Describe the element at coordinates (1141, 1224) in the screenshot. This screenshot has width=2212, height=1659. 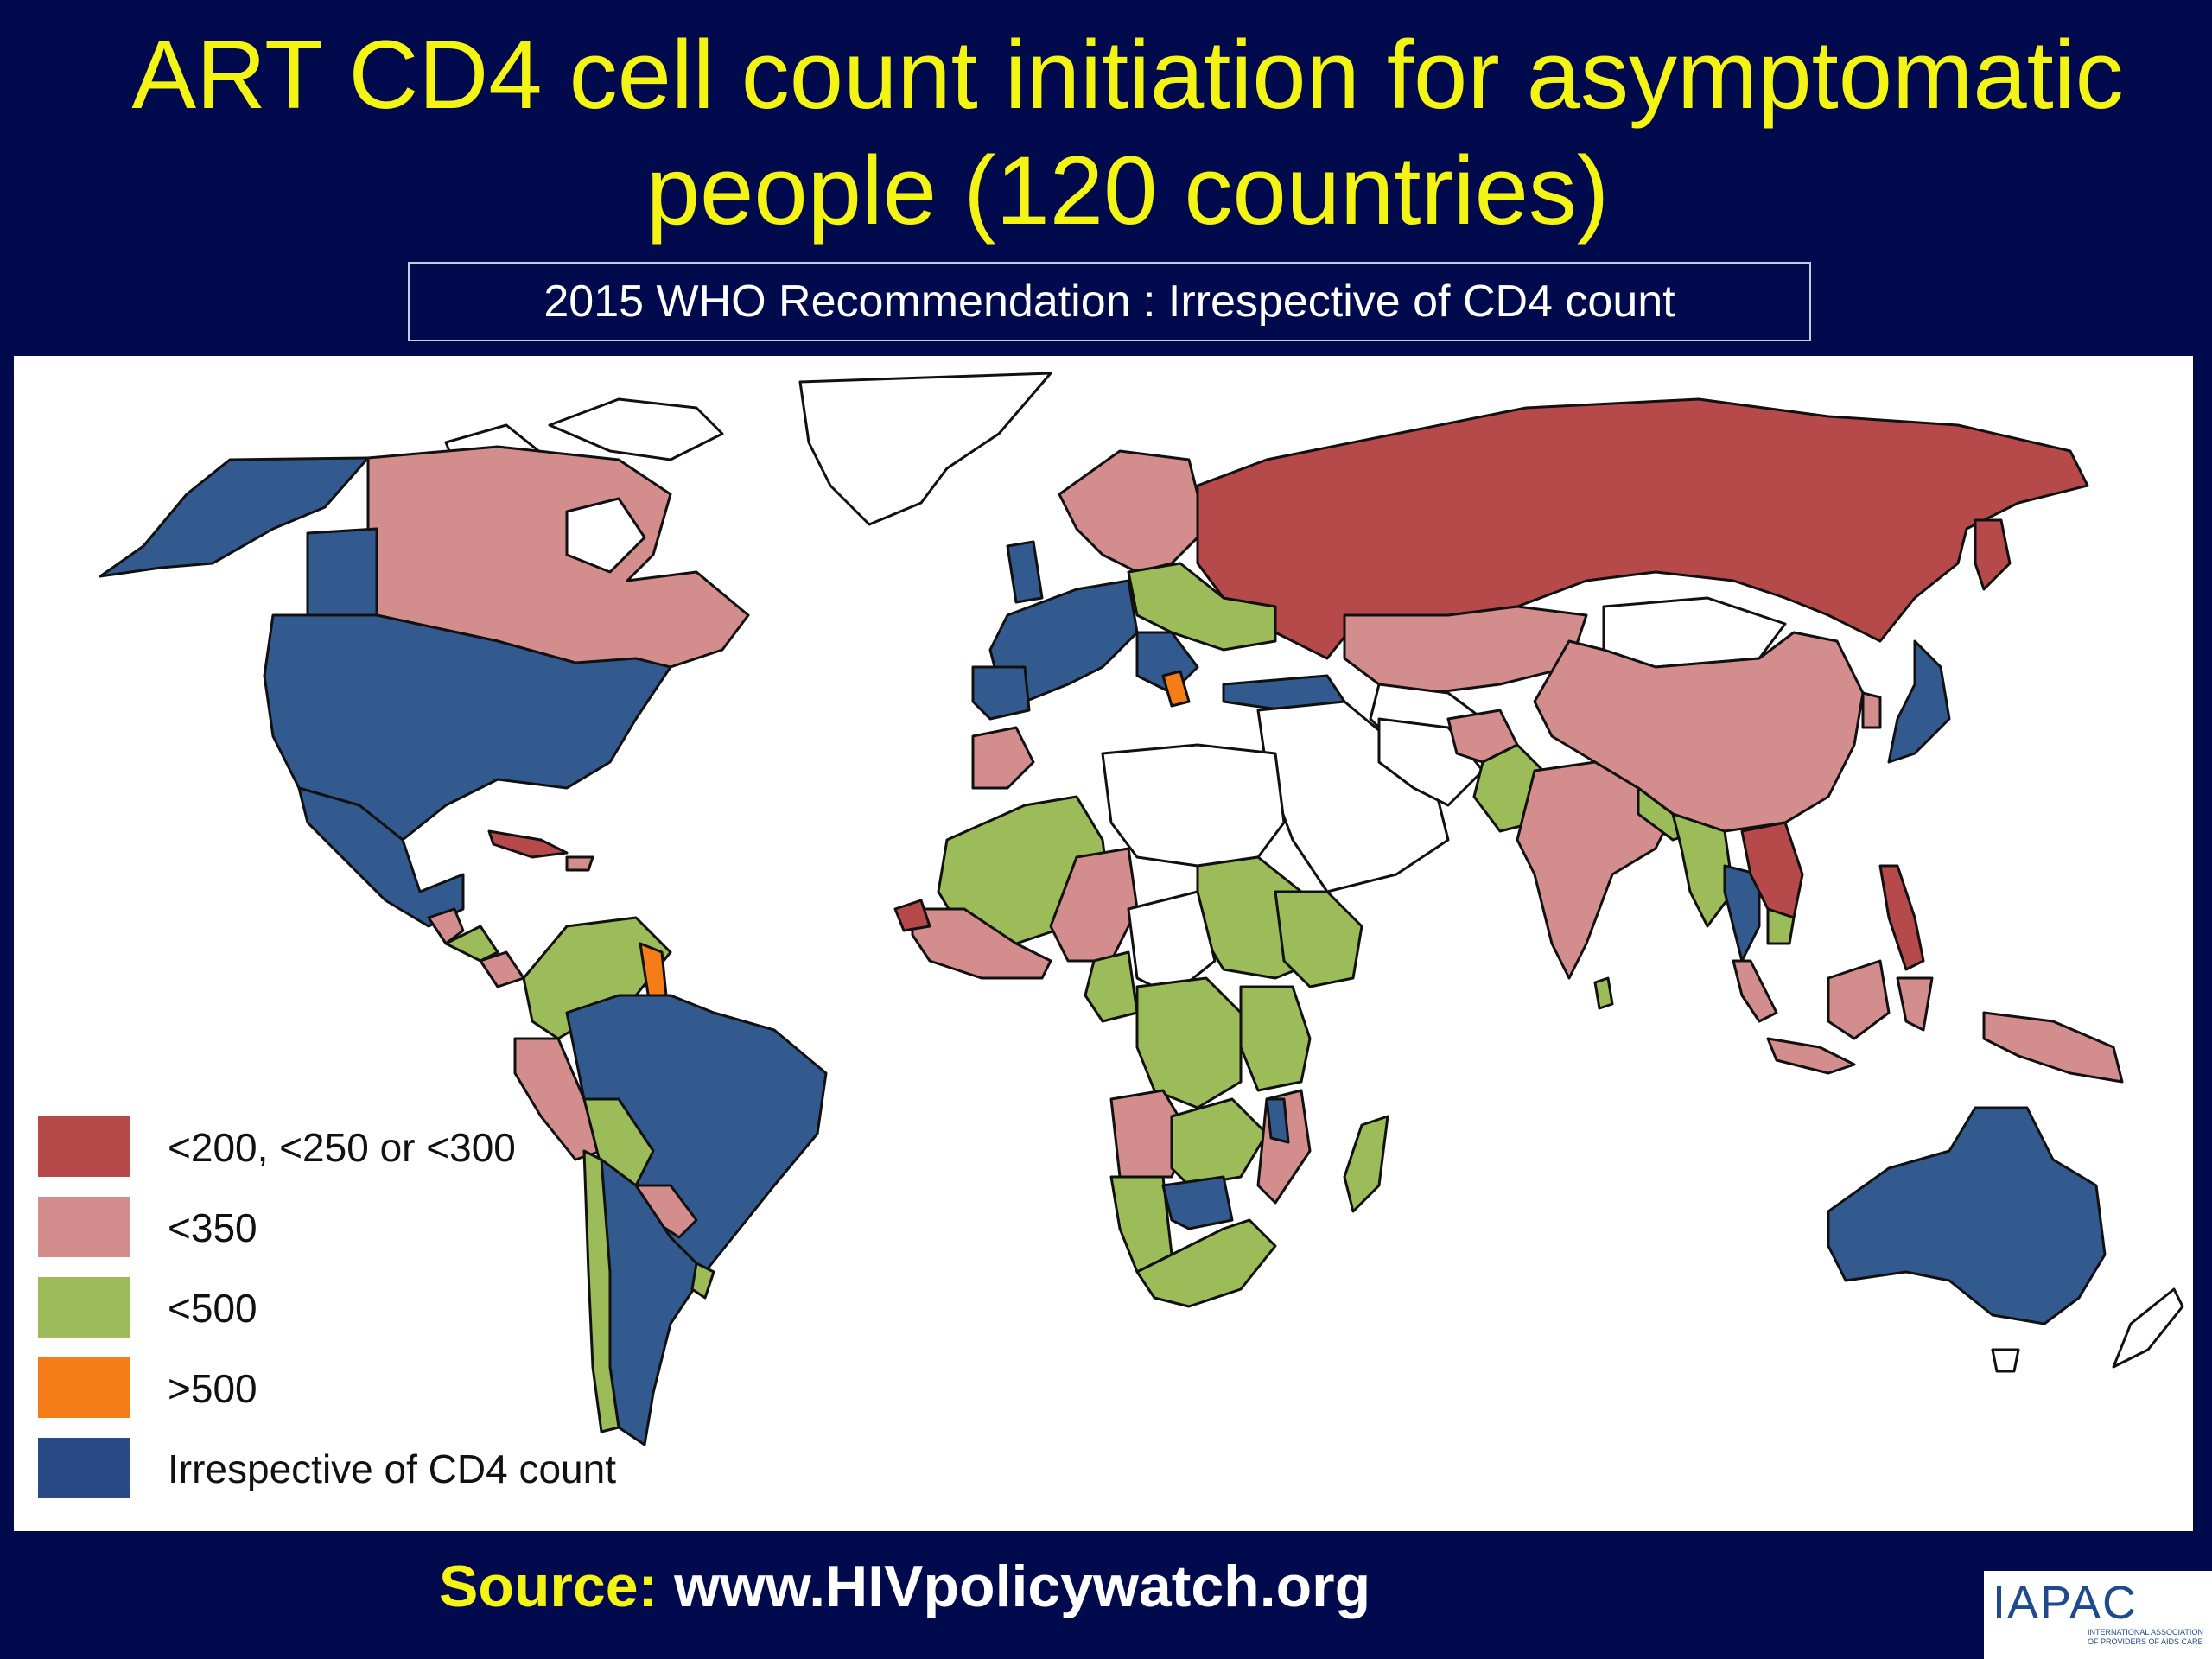
I see `namibia` at that location.